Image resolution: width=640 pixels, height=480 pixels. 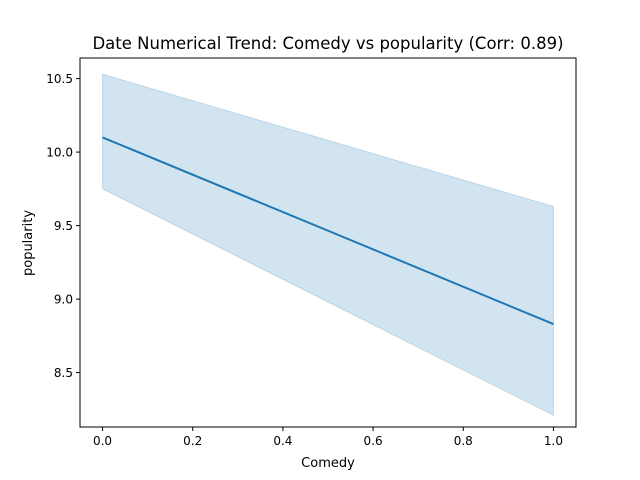 I want to click on y-tick-label: 9.5, so click(x=63, y=226).